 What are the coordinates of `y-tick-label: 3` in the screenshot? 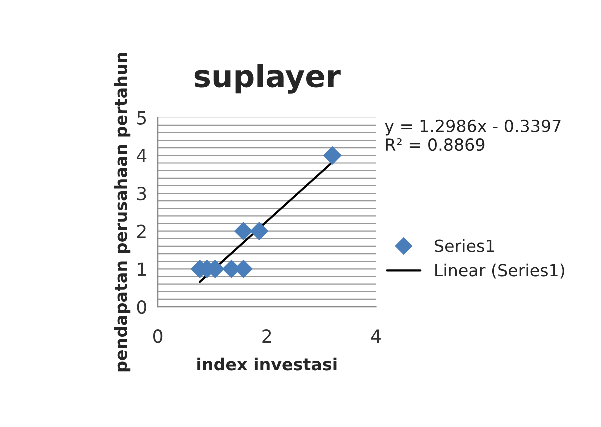 It's located at (142, 193).